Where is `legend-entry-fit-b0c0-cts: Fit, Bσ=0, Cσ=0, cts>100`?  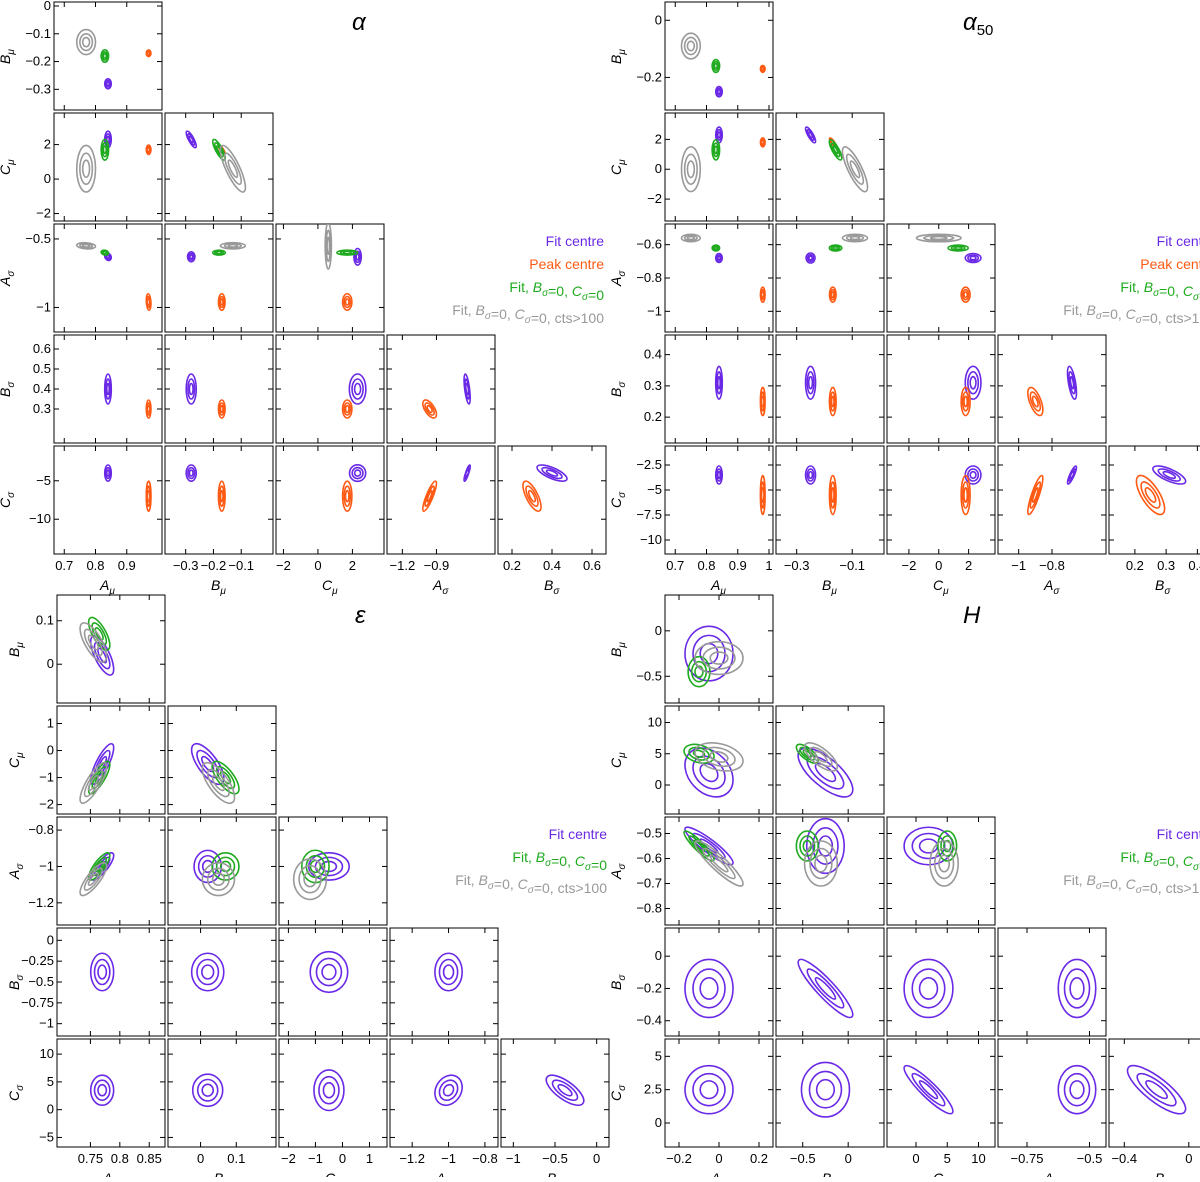
legend-entry-fit-b0c0-cts: Fit, Bσ=0, Cσ=0, cts>100 is located at coordinates (1131, 884).